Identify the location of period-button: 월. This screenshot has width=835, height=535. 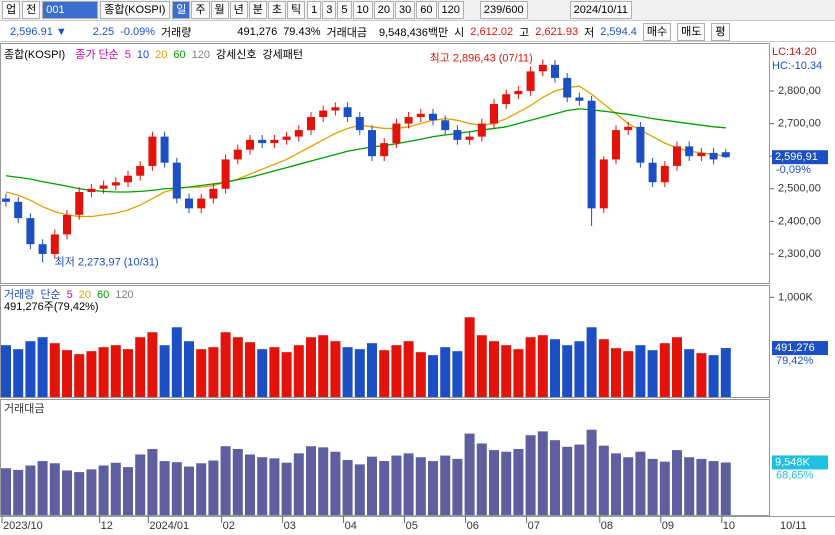
(219, 10).